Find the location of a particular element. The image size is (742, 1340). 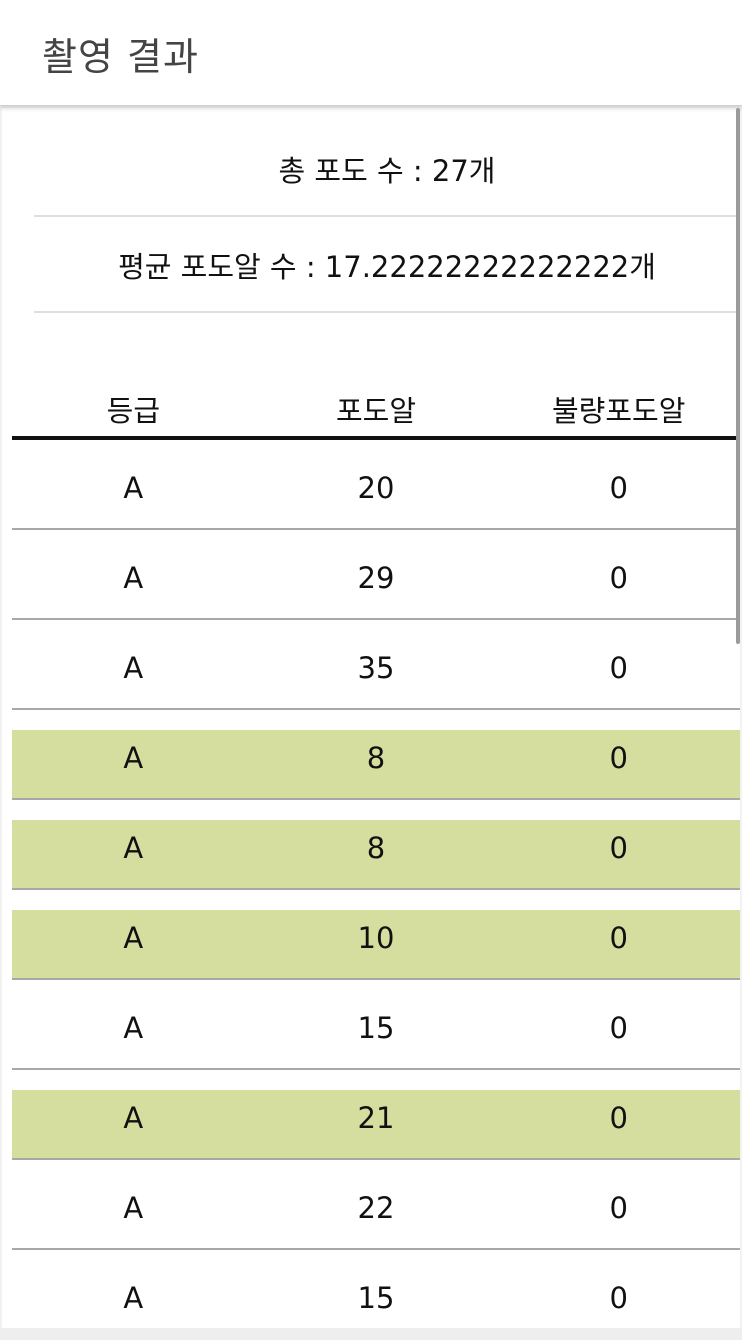

total-grape-count: 총 포도 수 : 27개 is located at coordinates (387, 171).